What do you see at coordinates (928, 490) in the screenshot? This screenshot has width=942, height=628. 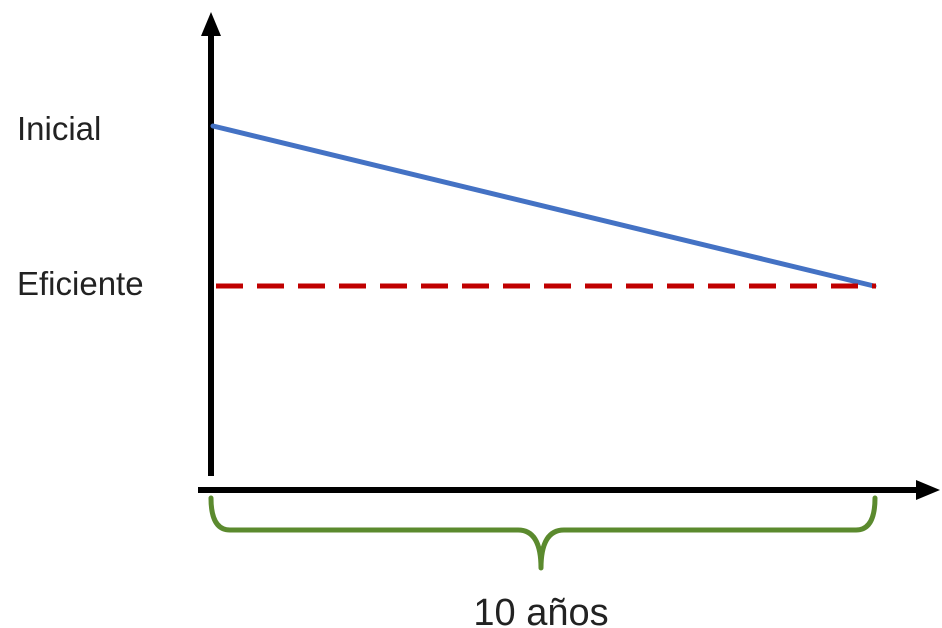 I see `x-axis-arrowhead` at bounding box center [928, 490].